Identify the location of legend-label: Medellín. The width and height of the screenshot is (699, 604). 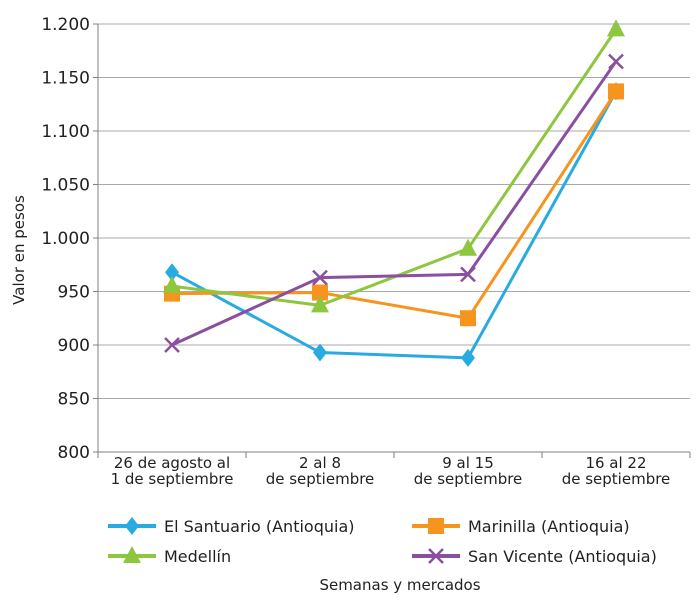
(197, 556).